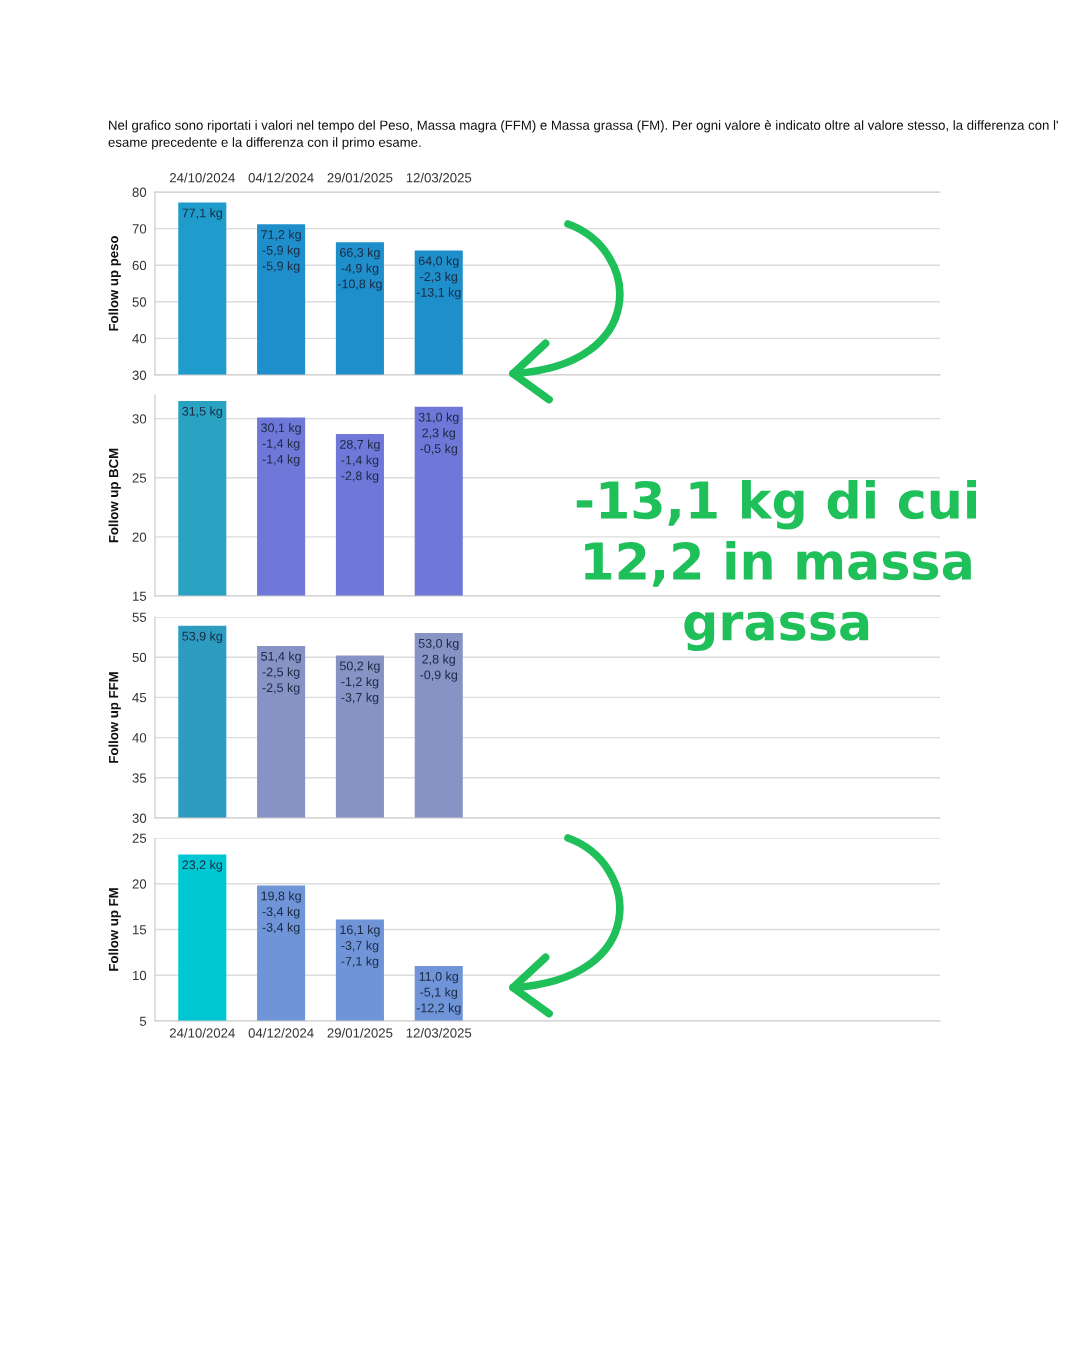 This screenshot has width=1080, height=1350. I want to click on data-label: 31,0 kg 2,3 kg -0,5 kg, so click(438, 434).